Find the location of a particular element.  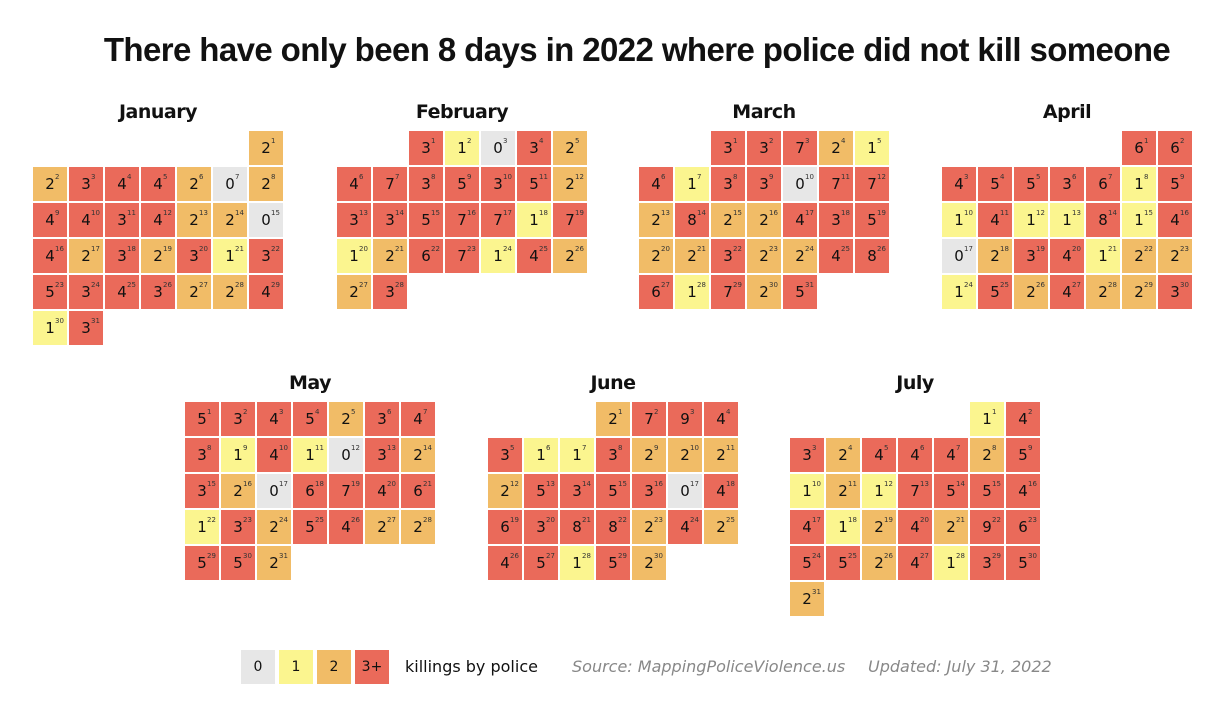

day-cell-june-28: 1 28 is located at coordinates (577, 563).